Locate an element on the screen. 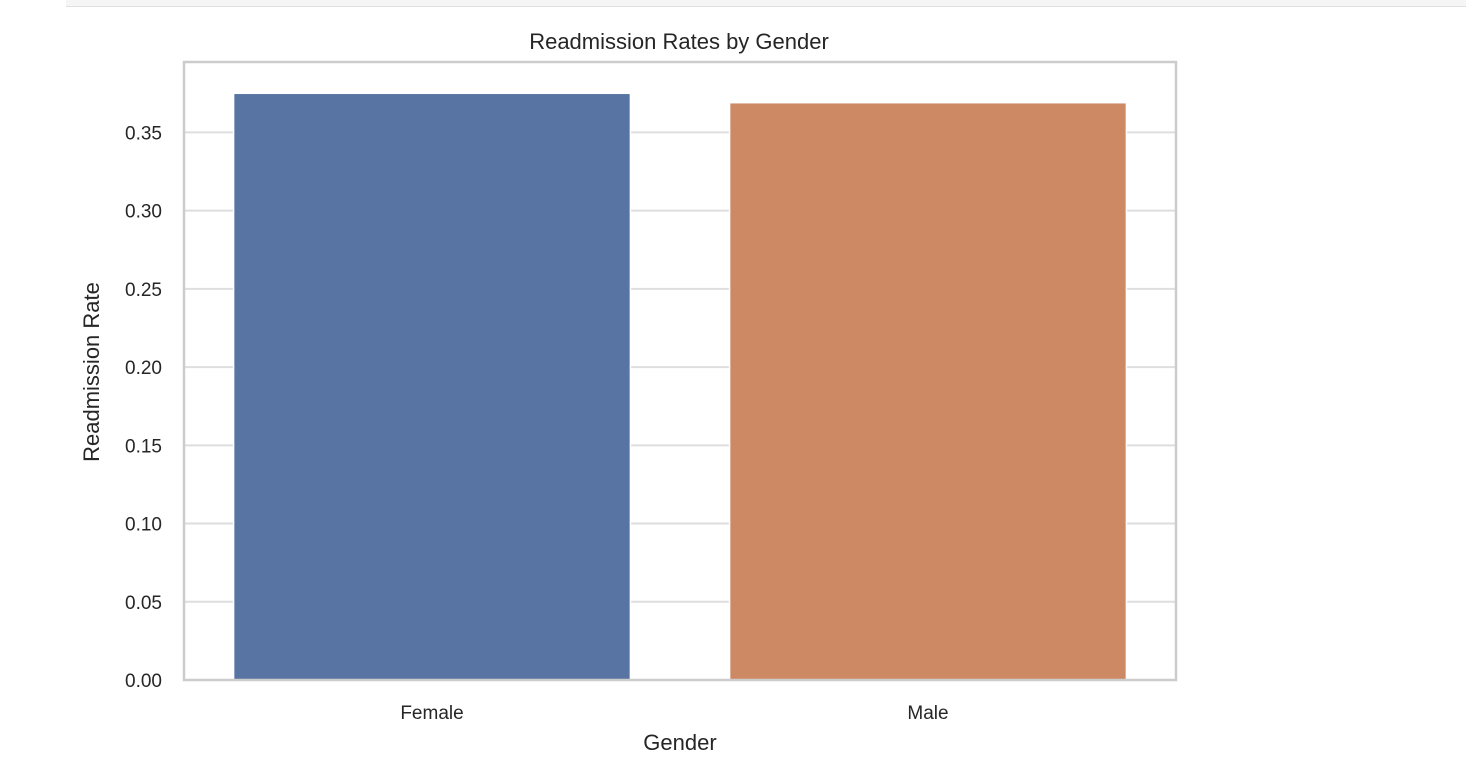  x-tick-label: Male is located at coordinates (927, 713).